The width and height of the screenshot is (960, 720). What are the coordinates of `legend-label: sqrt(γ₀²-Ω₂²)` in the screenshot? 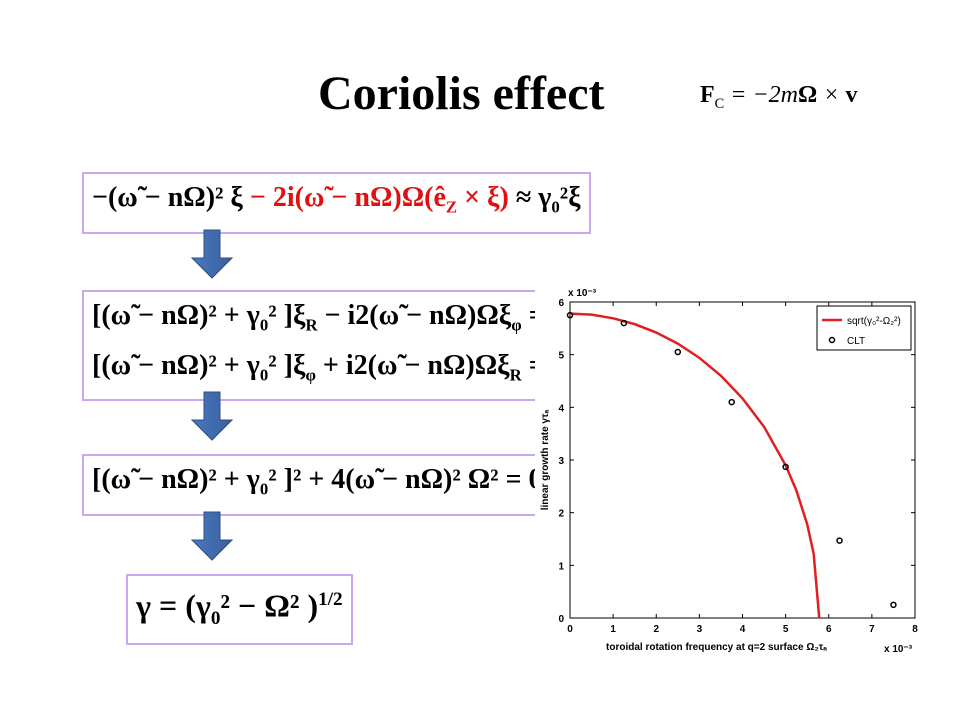 It's located at (874, 321).